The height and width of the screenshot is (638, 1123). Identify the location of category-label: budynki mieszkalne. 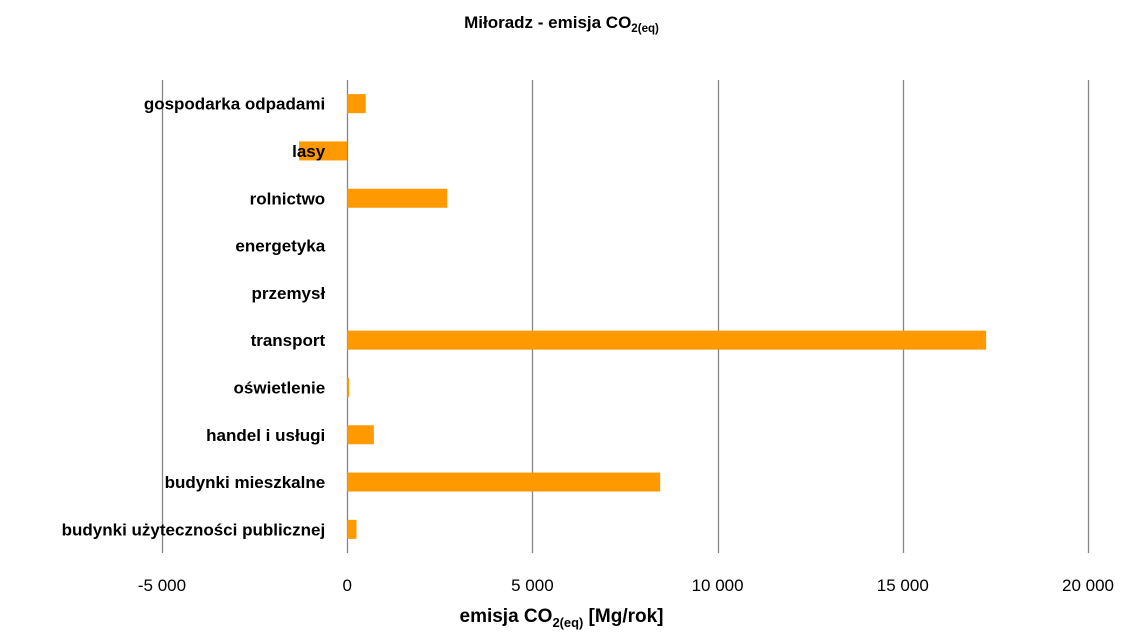
(245, 482).